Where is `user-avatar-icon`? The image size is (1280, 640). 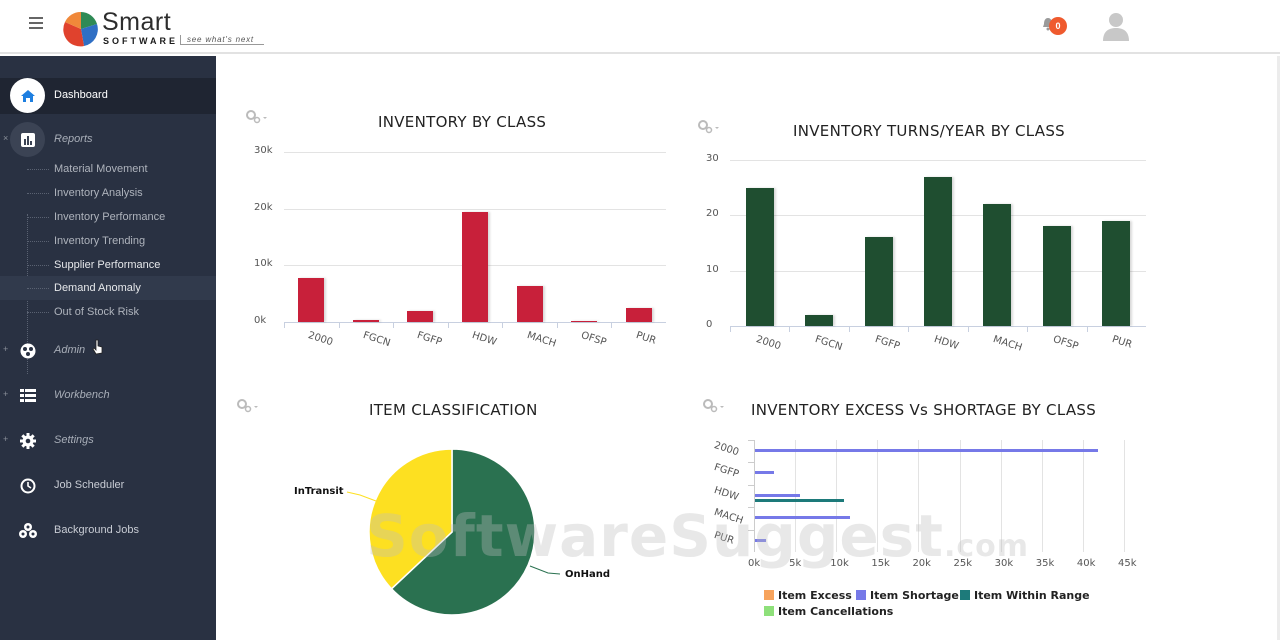 user-avatar-icon is located at coordinates (1116, 26).